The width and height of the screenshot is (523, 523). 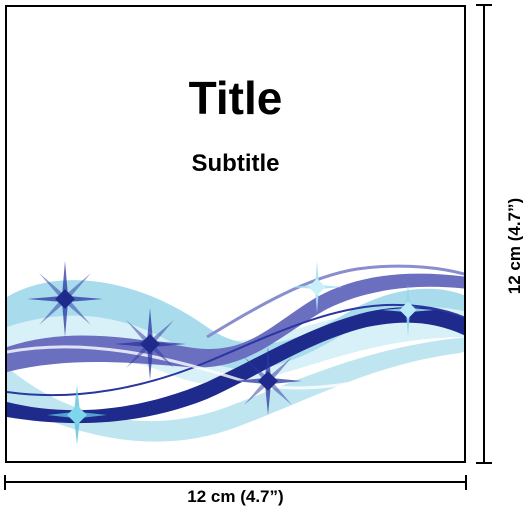 I want to click on height-dimension-label: 12 cm (4.7”), so click(x=514, y=246).